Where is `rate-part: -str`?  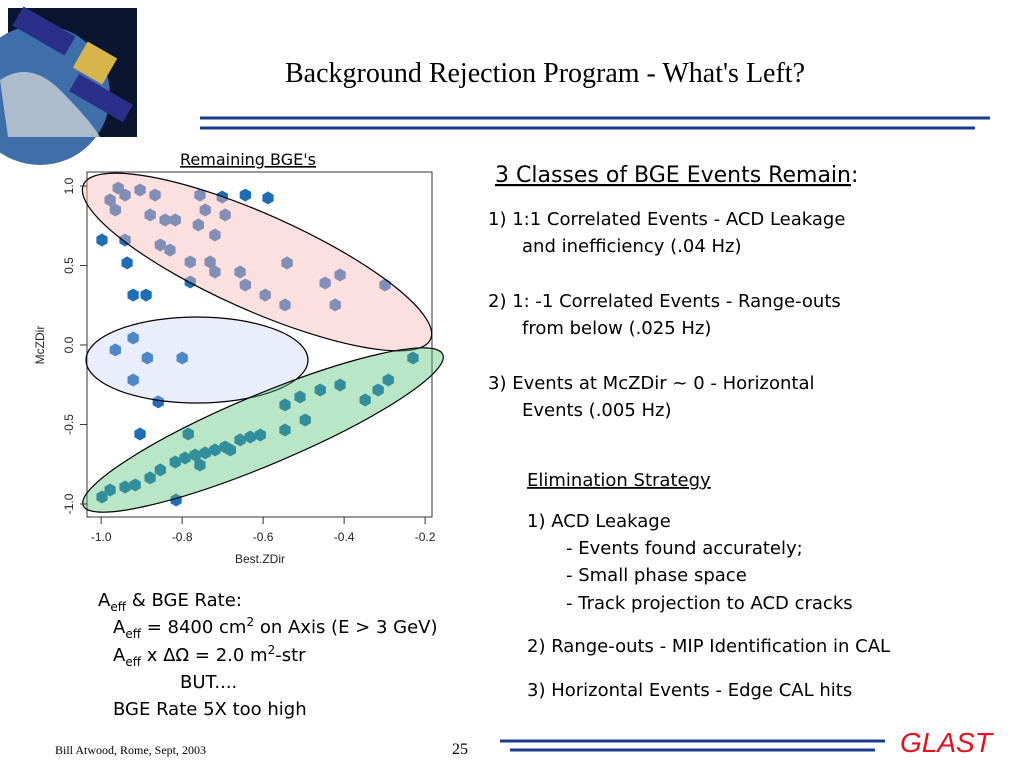
rate-part: -str is located at coordinates (290, 655).